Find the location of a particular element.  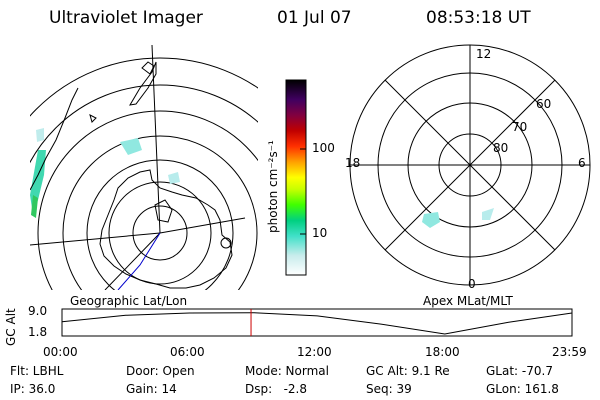

glat-info: GLat: -70.7 is located at coordinates (519, 371).